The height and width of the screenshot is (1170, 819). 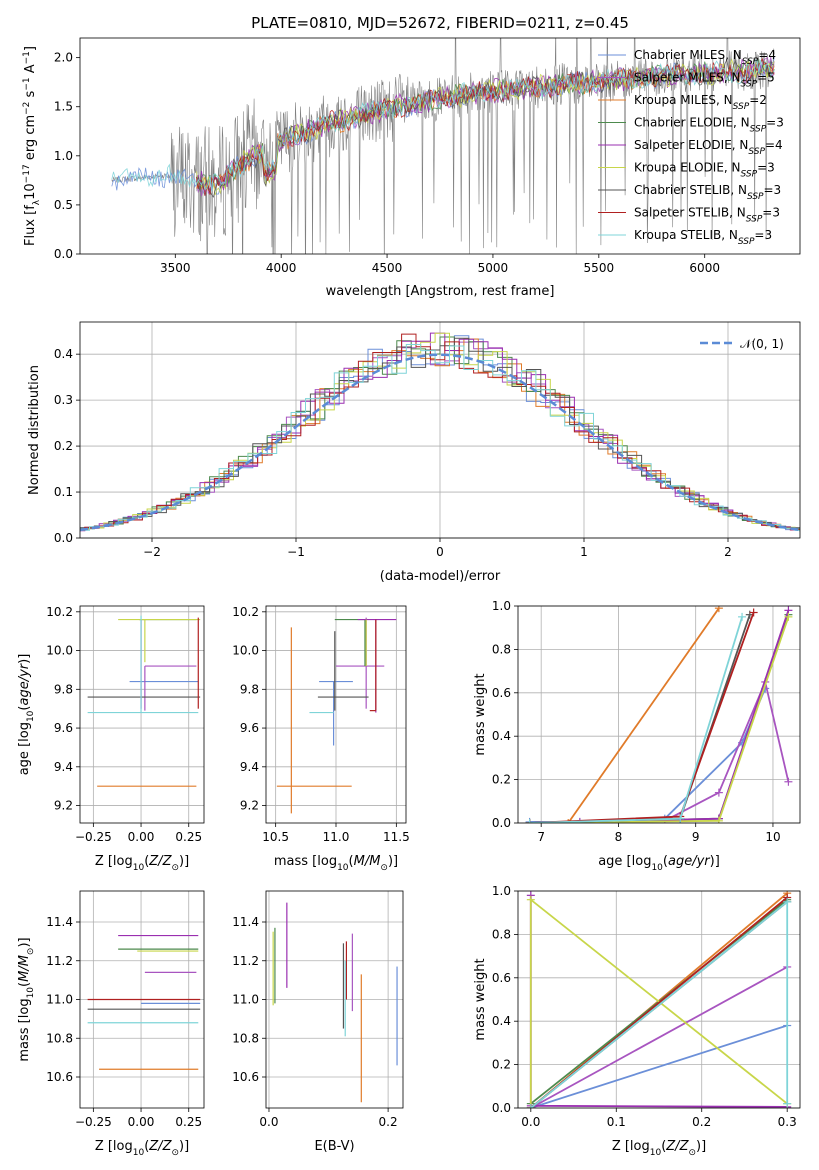 I want to click on y-axis-label: Normed distribution, so click(x=34, y=430).